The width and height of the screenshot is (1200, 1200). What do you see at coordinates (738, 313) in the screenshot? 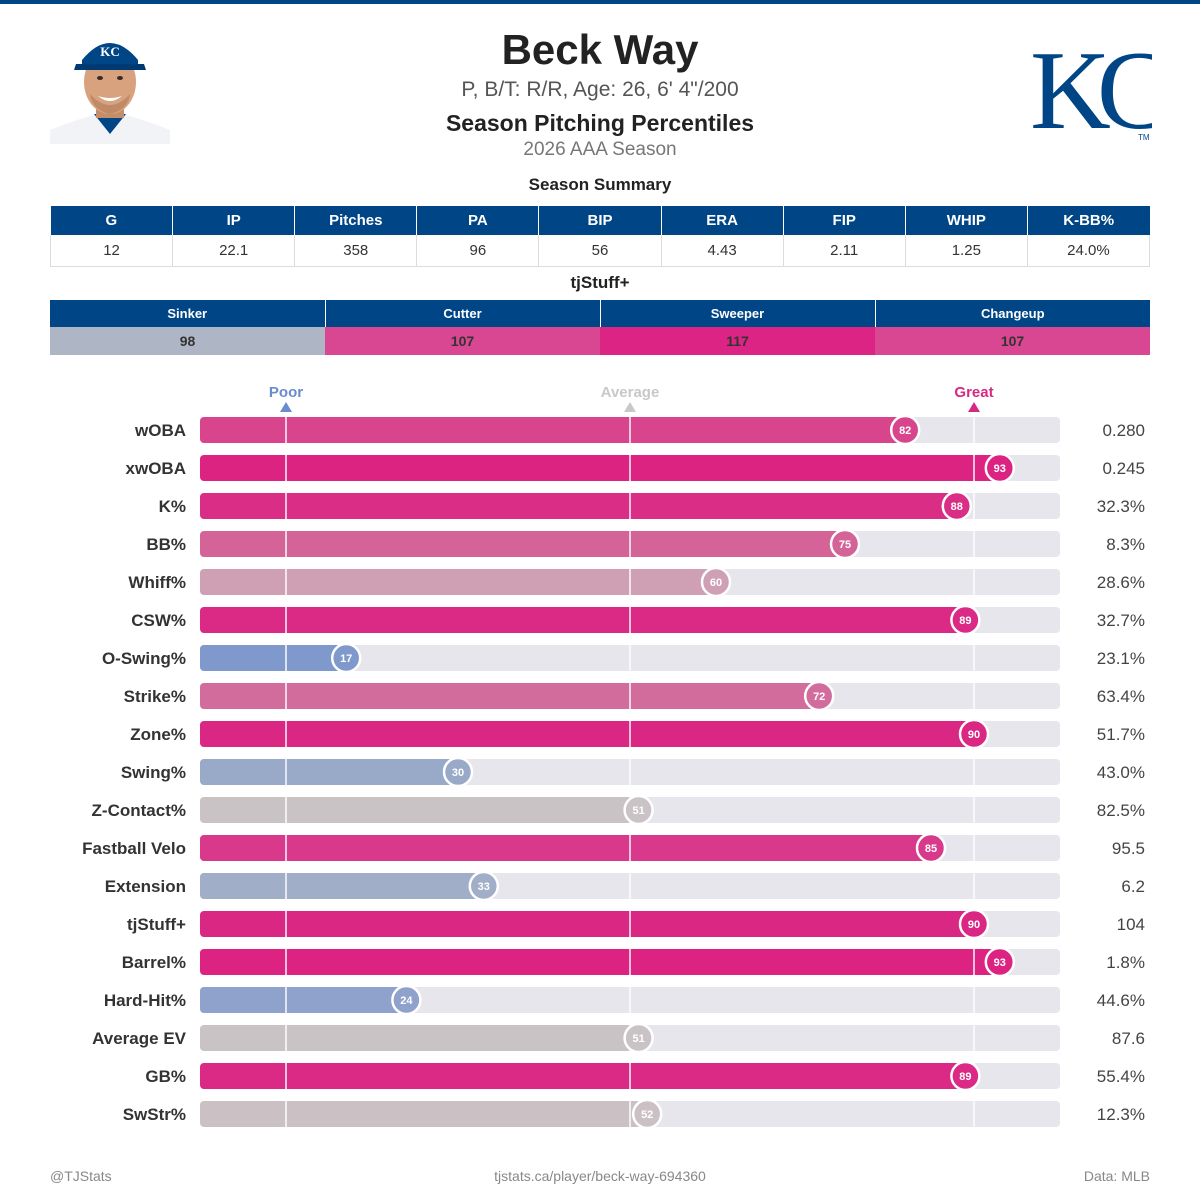
I see `tjstuff-header-sweeper: Sweeper` at bounding box center [738, 313].